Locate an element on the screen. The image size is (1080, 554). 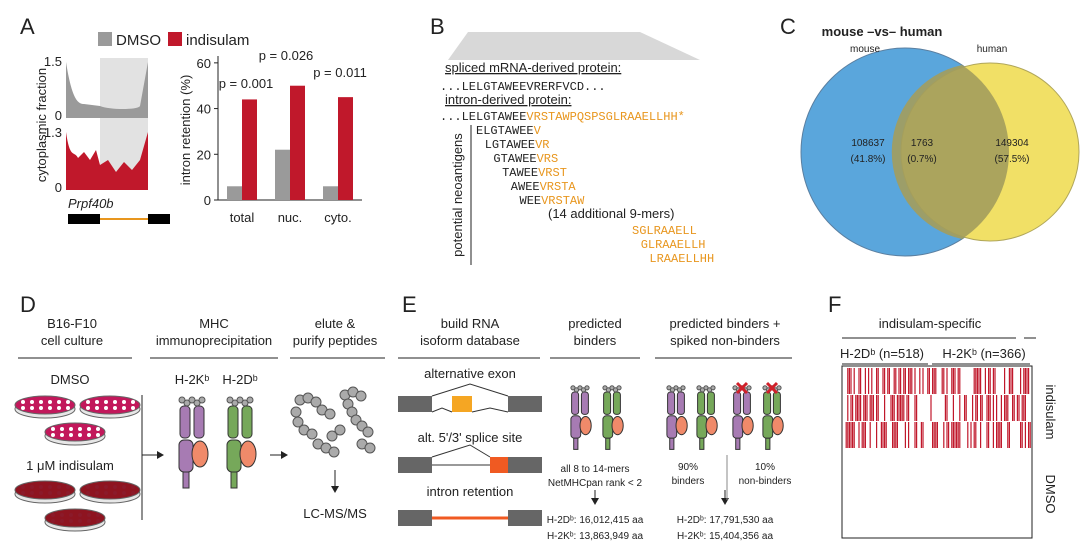
group: H-2Kᵇ (n=366) is located at coordinates (983, 353).